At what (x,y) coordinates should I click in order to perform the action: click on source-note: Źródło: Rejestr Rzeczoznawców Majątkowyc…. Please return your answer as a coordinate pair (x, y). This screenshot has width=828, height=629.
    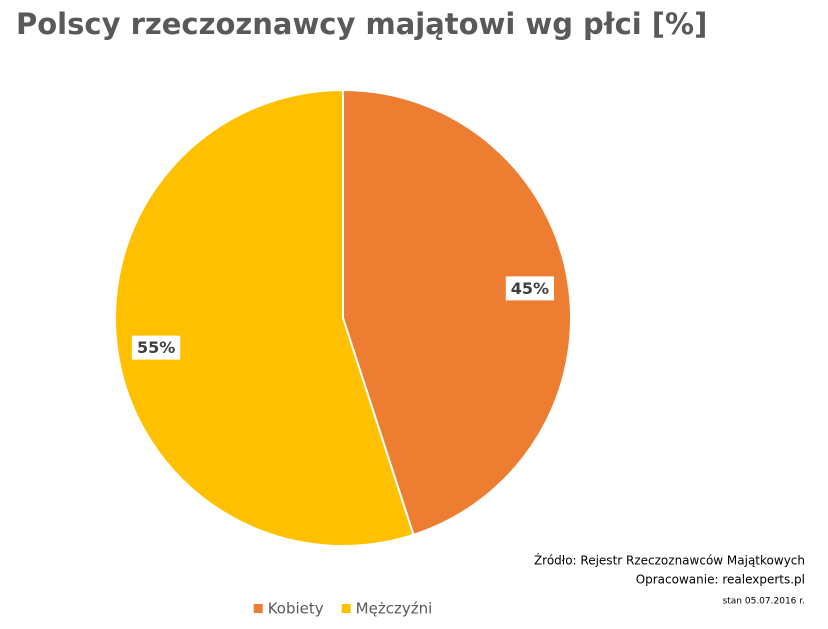
    Looking at the image, I should click on (669, 560).